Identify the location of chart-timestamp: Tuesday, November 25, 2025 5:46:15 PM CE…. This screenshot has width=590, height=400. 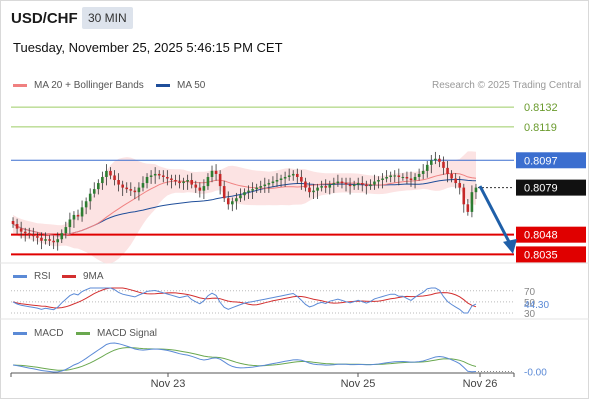
(148, 47).